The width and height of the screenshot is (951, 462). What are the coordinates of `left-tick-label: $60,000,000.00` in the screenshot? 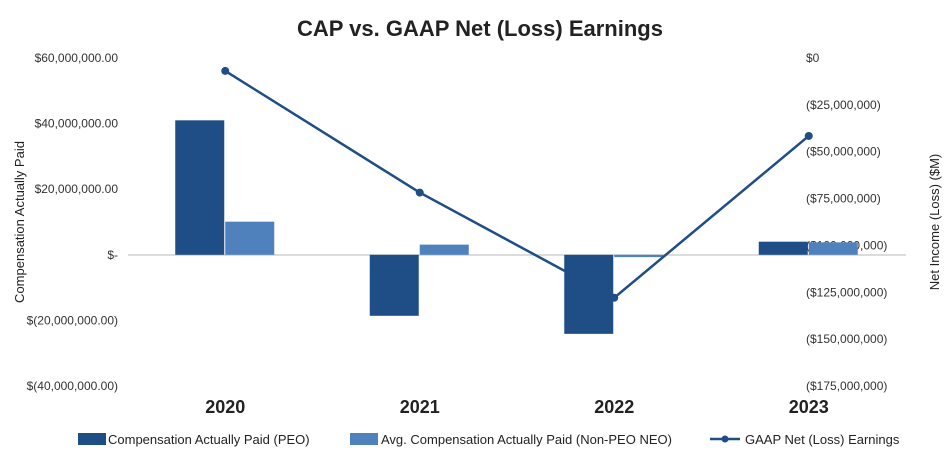 It's located at (77, 58).